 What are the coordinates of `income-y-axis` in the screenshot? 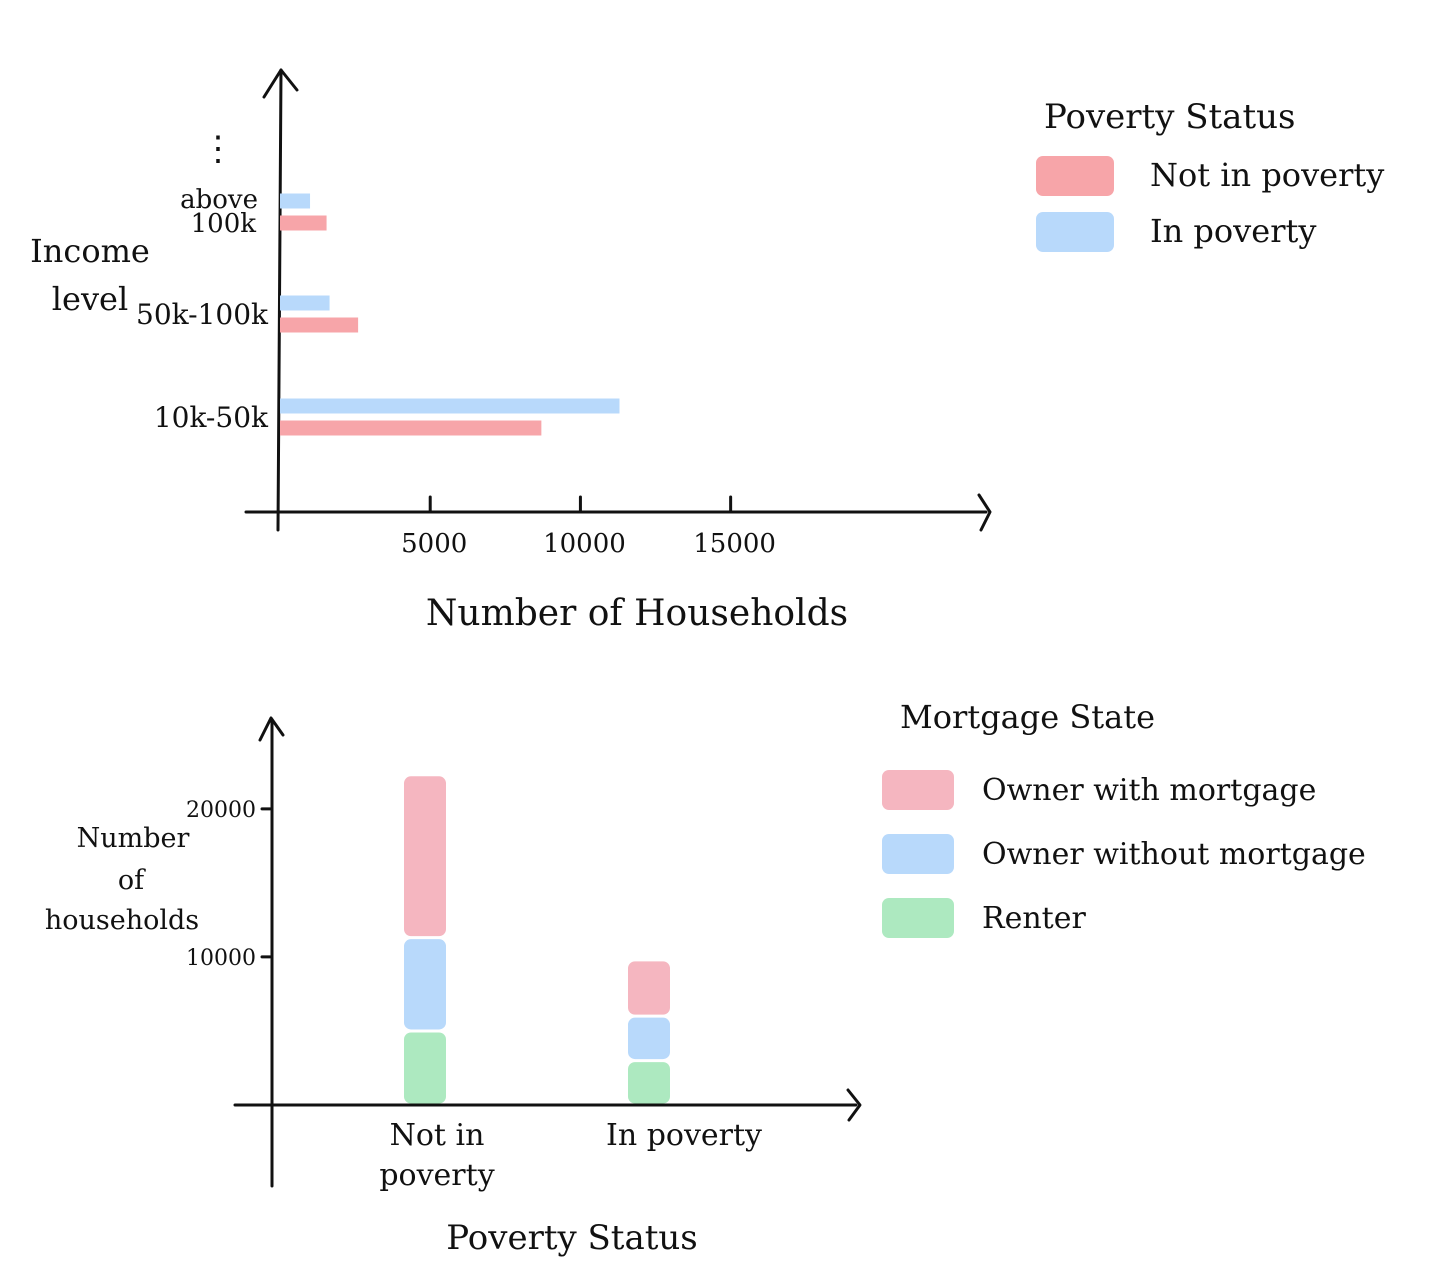 It's located at (279, 300).